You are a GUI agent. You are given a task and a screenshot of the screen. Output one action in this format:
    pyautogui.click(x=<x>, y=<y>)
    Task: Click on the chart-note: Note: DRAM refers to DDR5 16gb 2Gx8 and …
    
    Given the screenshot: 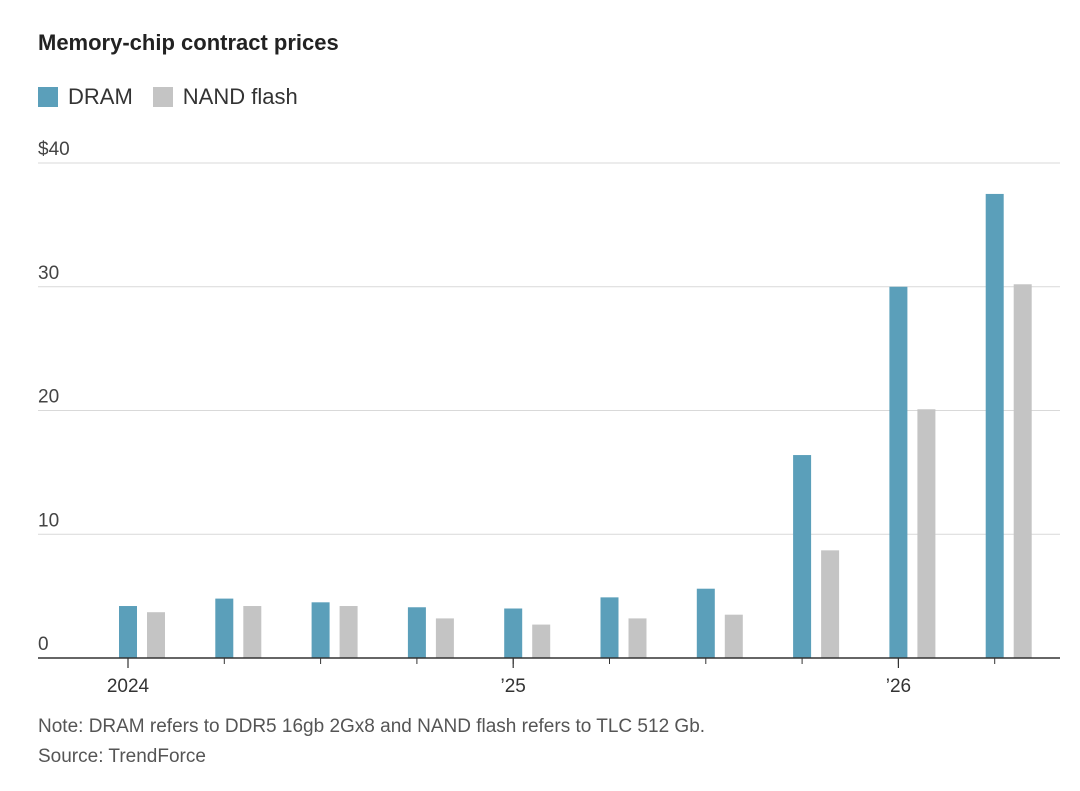 What is the action you would take?
    pyautogui.click(x=372, y=726)
    